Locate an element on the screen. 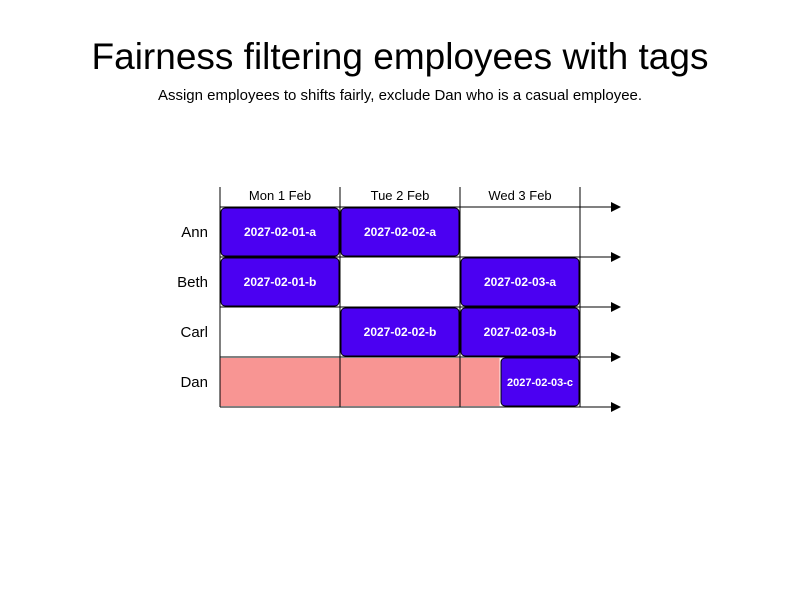  shift-label: 2027-02-01-a is located at coordinates (280, 232).